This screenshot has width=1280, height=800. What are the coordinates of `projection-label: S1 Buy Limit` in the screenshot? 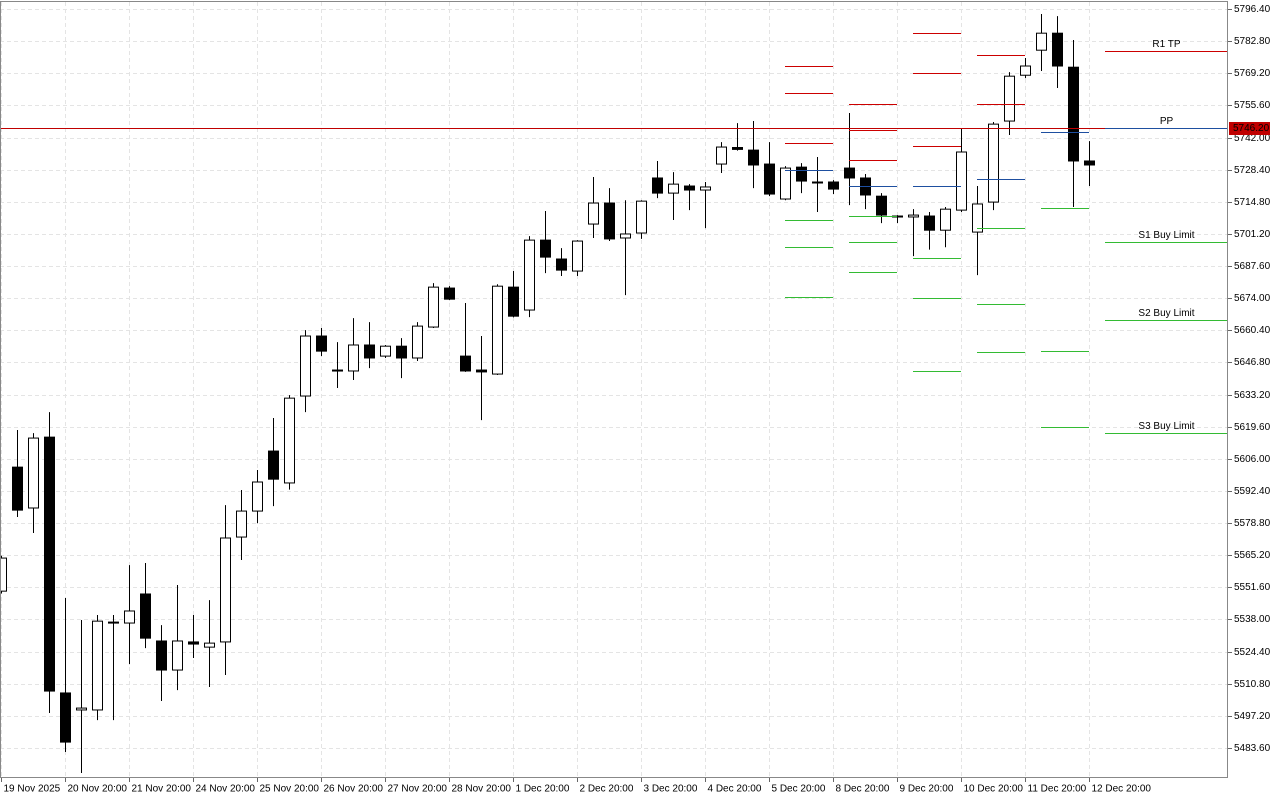 It's located at (1166, 235).